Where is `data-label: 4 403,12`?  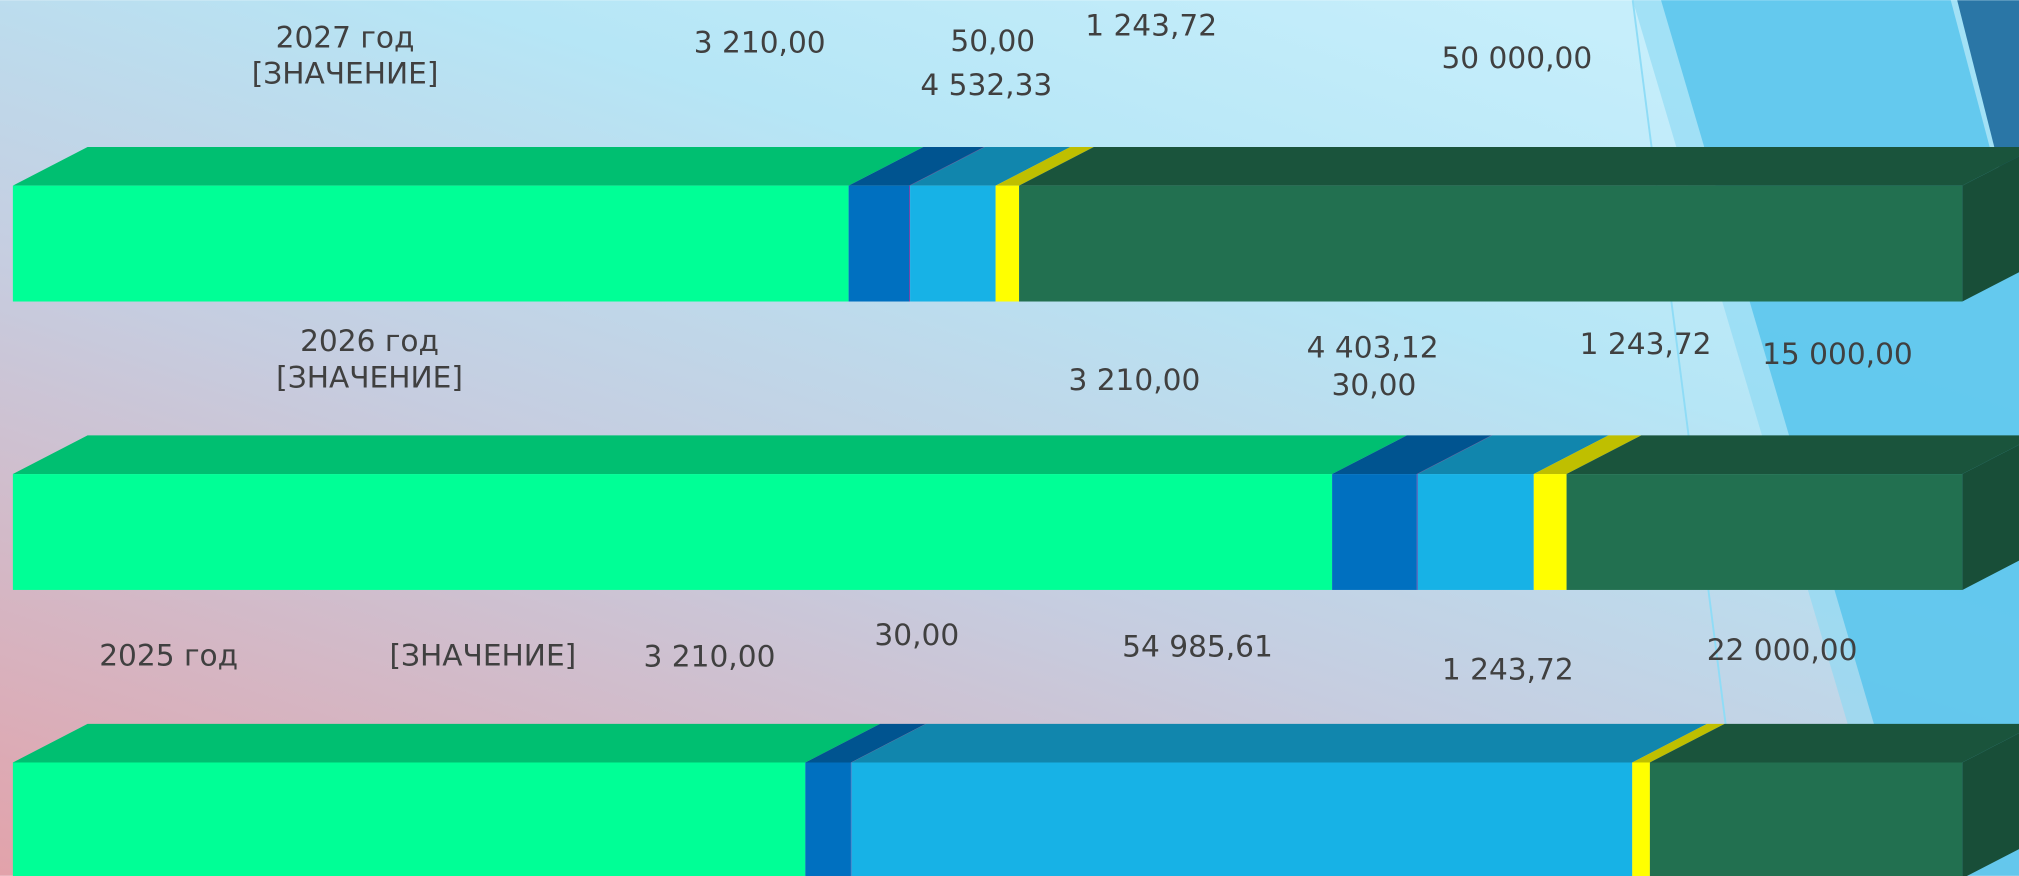
data-label: 4 403,12 is located at coordinates (1373, 348).